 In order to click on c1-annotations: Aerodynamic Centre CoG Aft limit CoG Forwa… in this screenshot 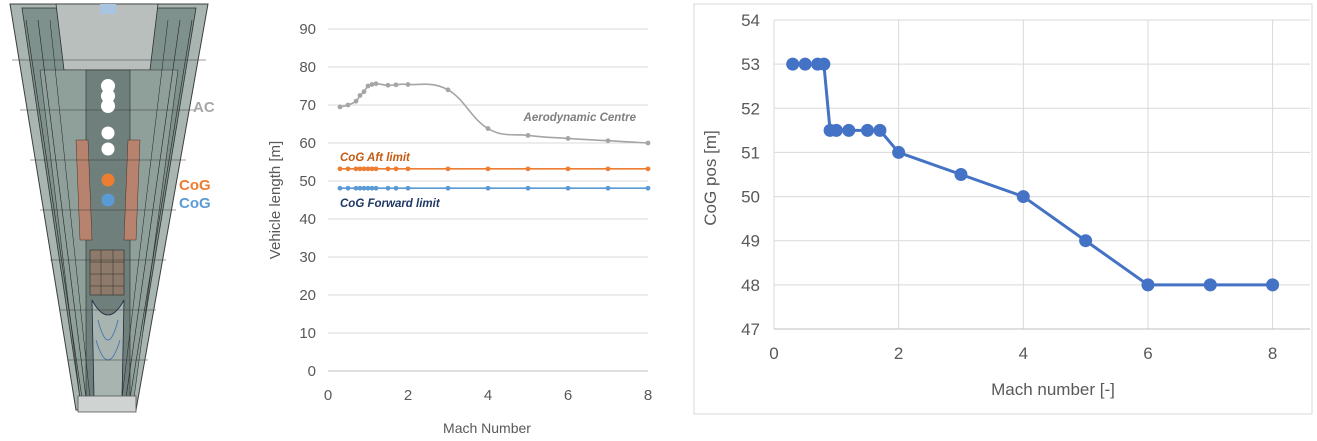, I will do `click(488, 161)`.